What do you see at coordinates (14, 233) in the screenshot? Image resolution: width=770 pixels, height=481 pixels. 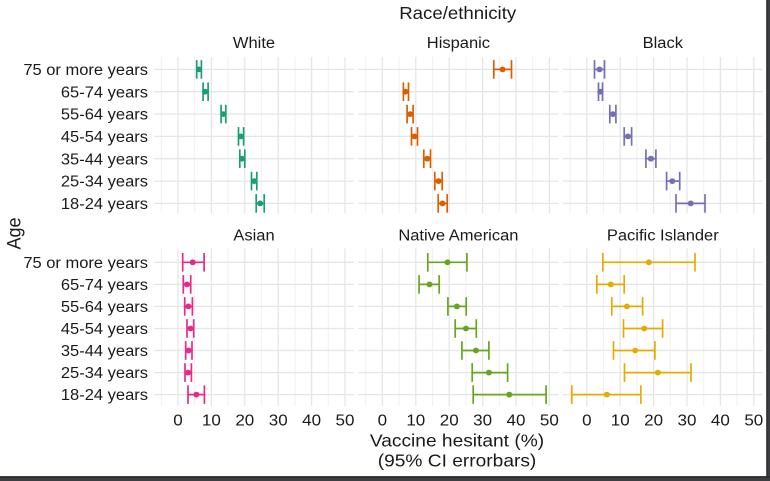 I see `svg-text: Age` at bounding box center [14, 233].